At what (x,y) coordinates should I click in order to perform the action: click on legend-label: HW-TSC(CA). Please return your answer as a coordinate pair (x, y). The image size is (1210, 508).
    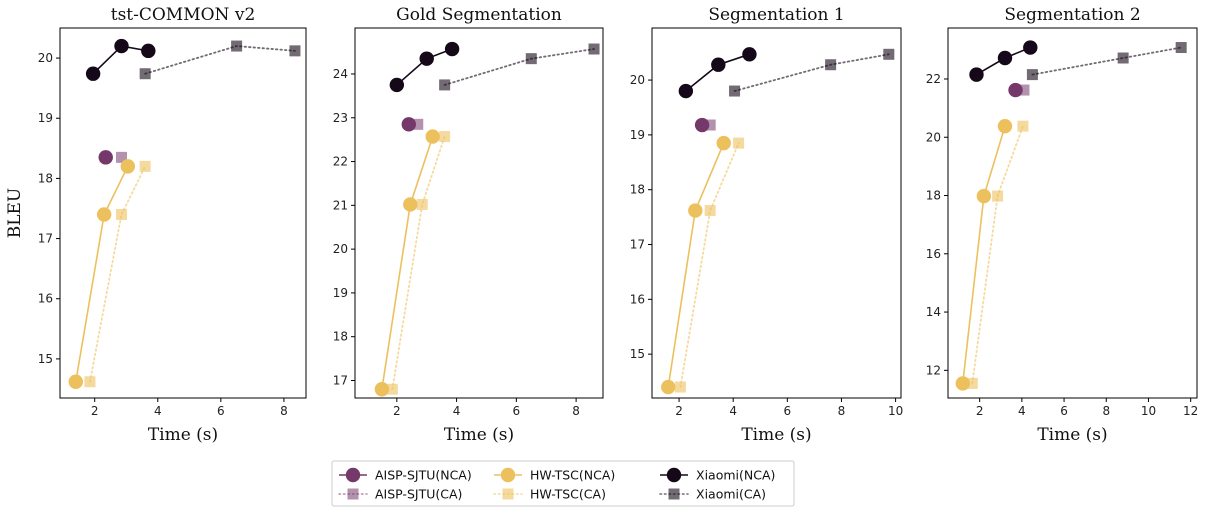
    Looking at the image, I should click on (568, 494).